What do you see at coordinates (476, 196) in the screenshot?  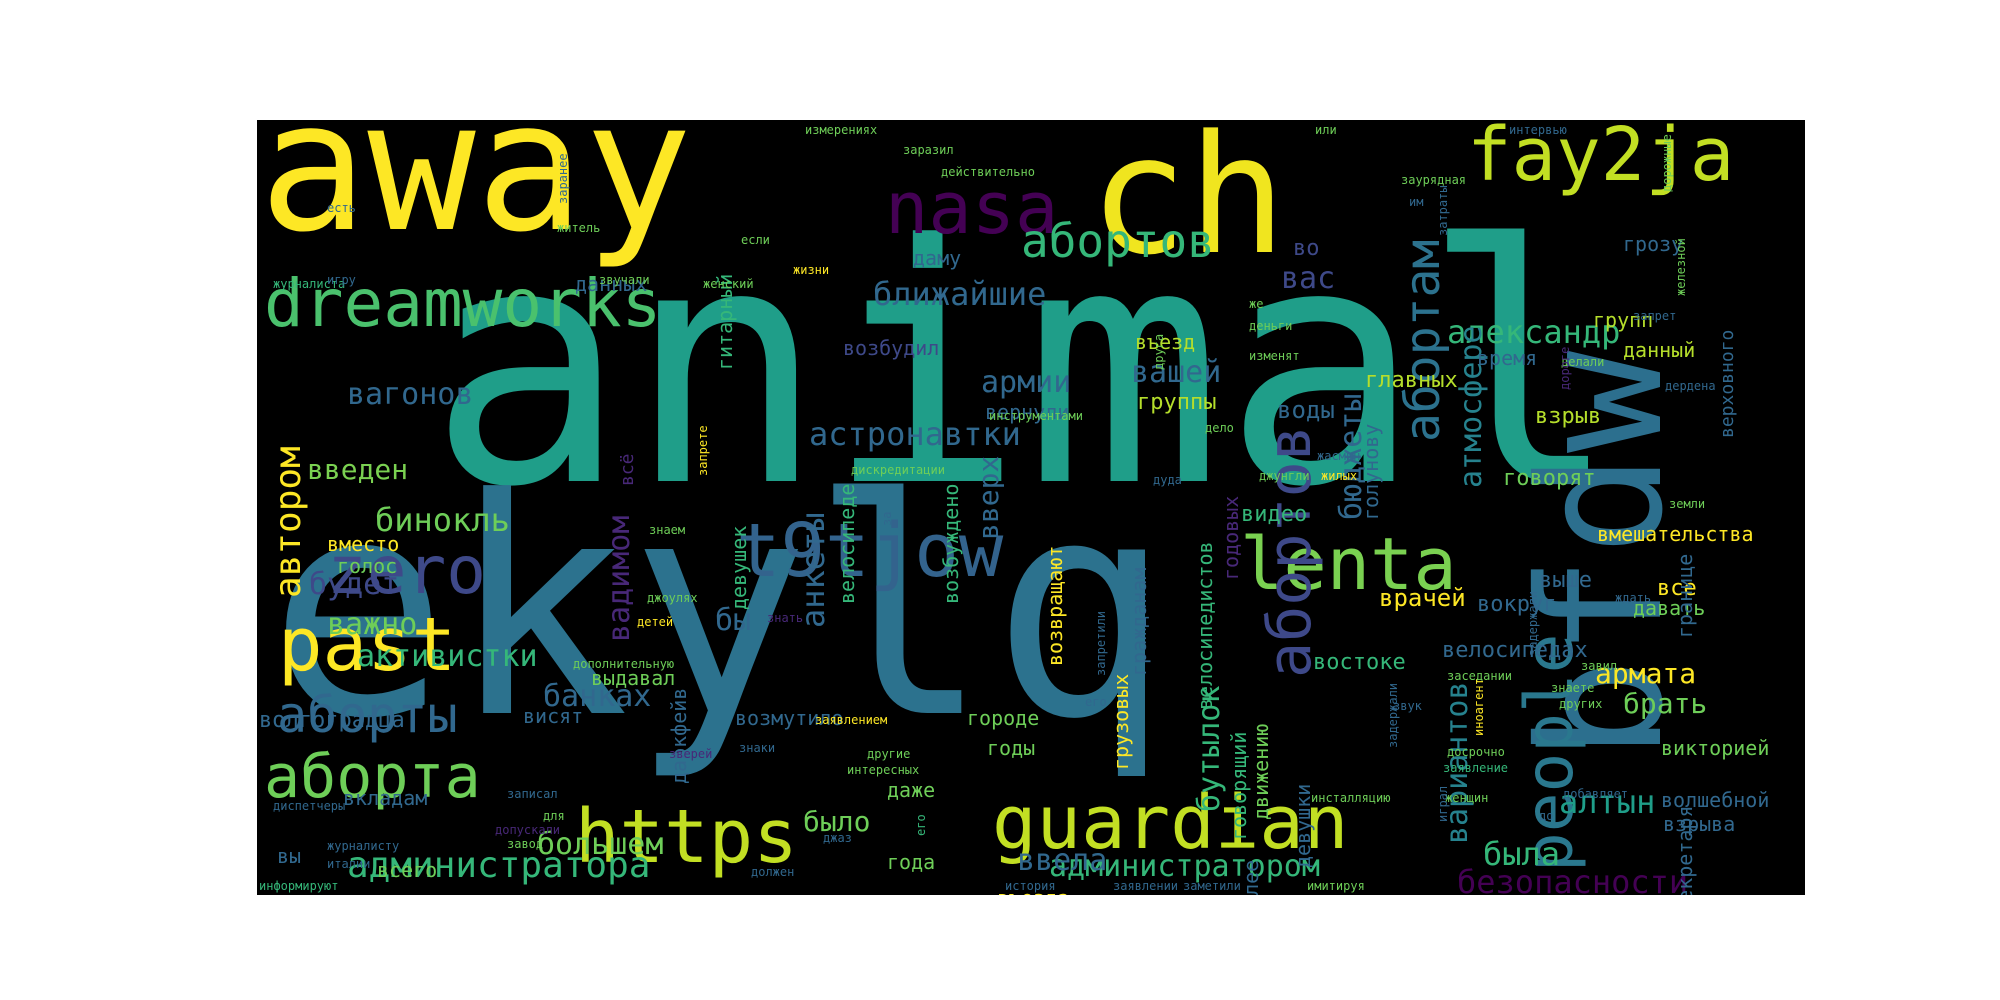 I see `word-away: away` at bounding box center [476, 196].